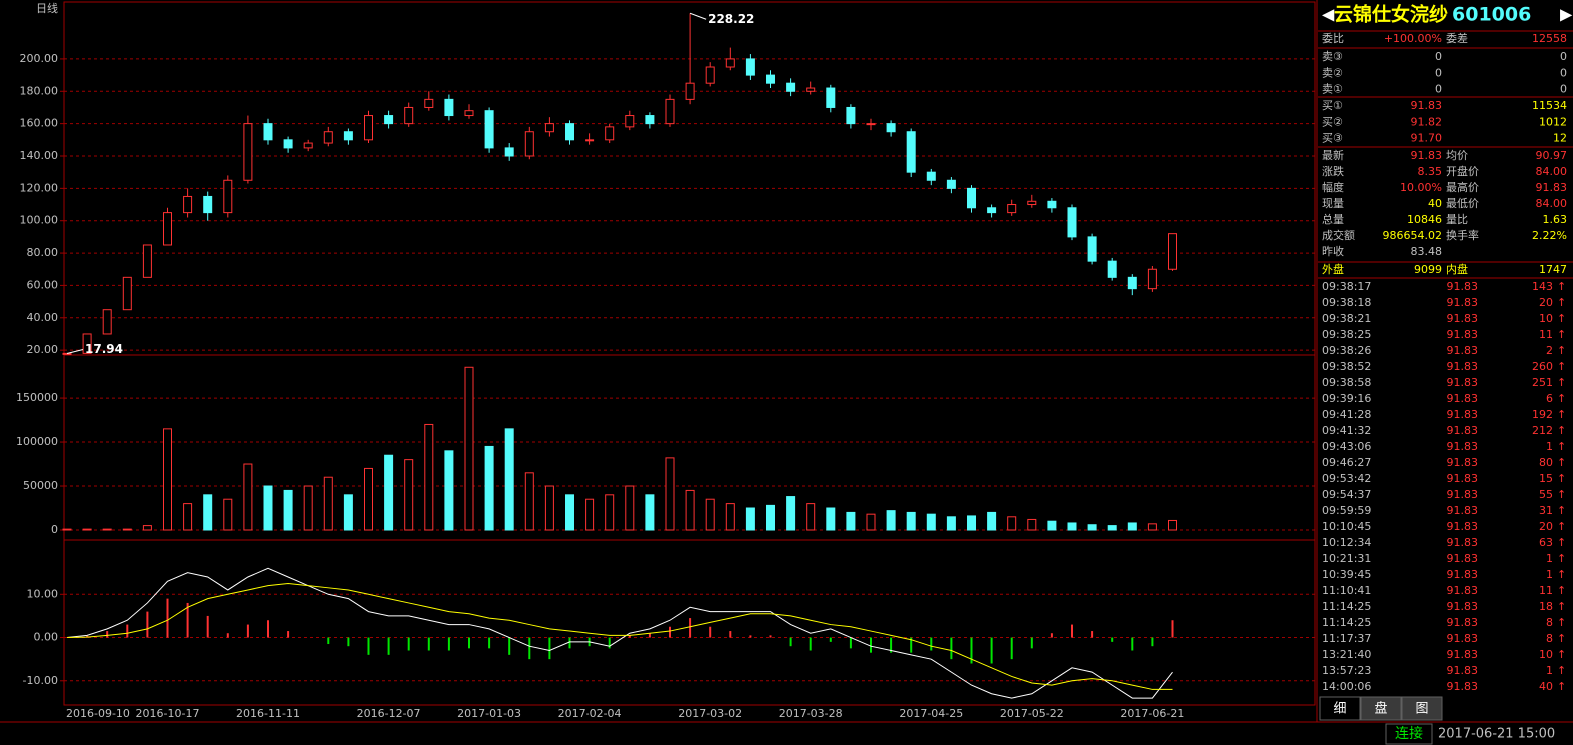  Describe the element at coordinates (39, 155) in the screenshot. I see `y-tick-label: 140.00` at that location.